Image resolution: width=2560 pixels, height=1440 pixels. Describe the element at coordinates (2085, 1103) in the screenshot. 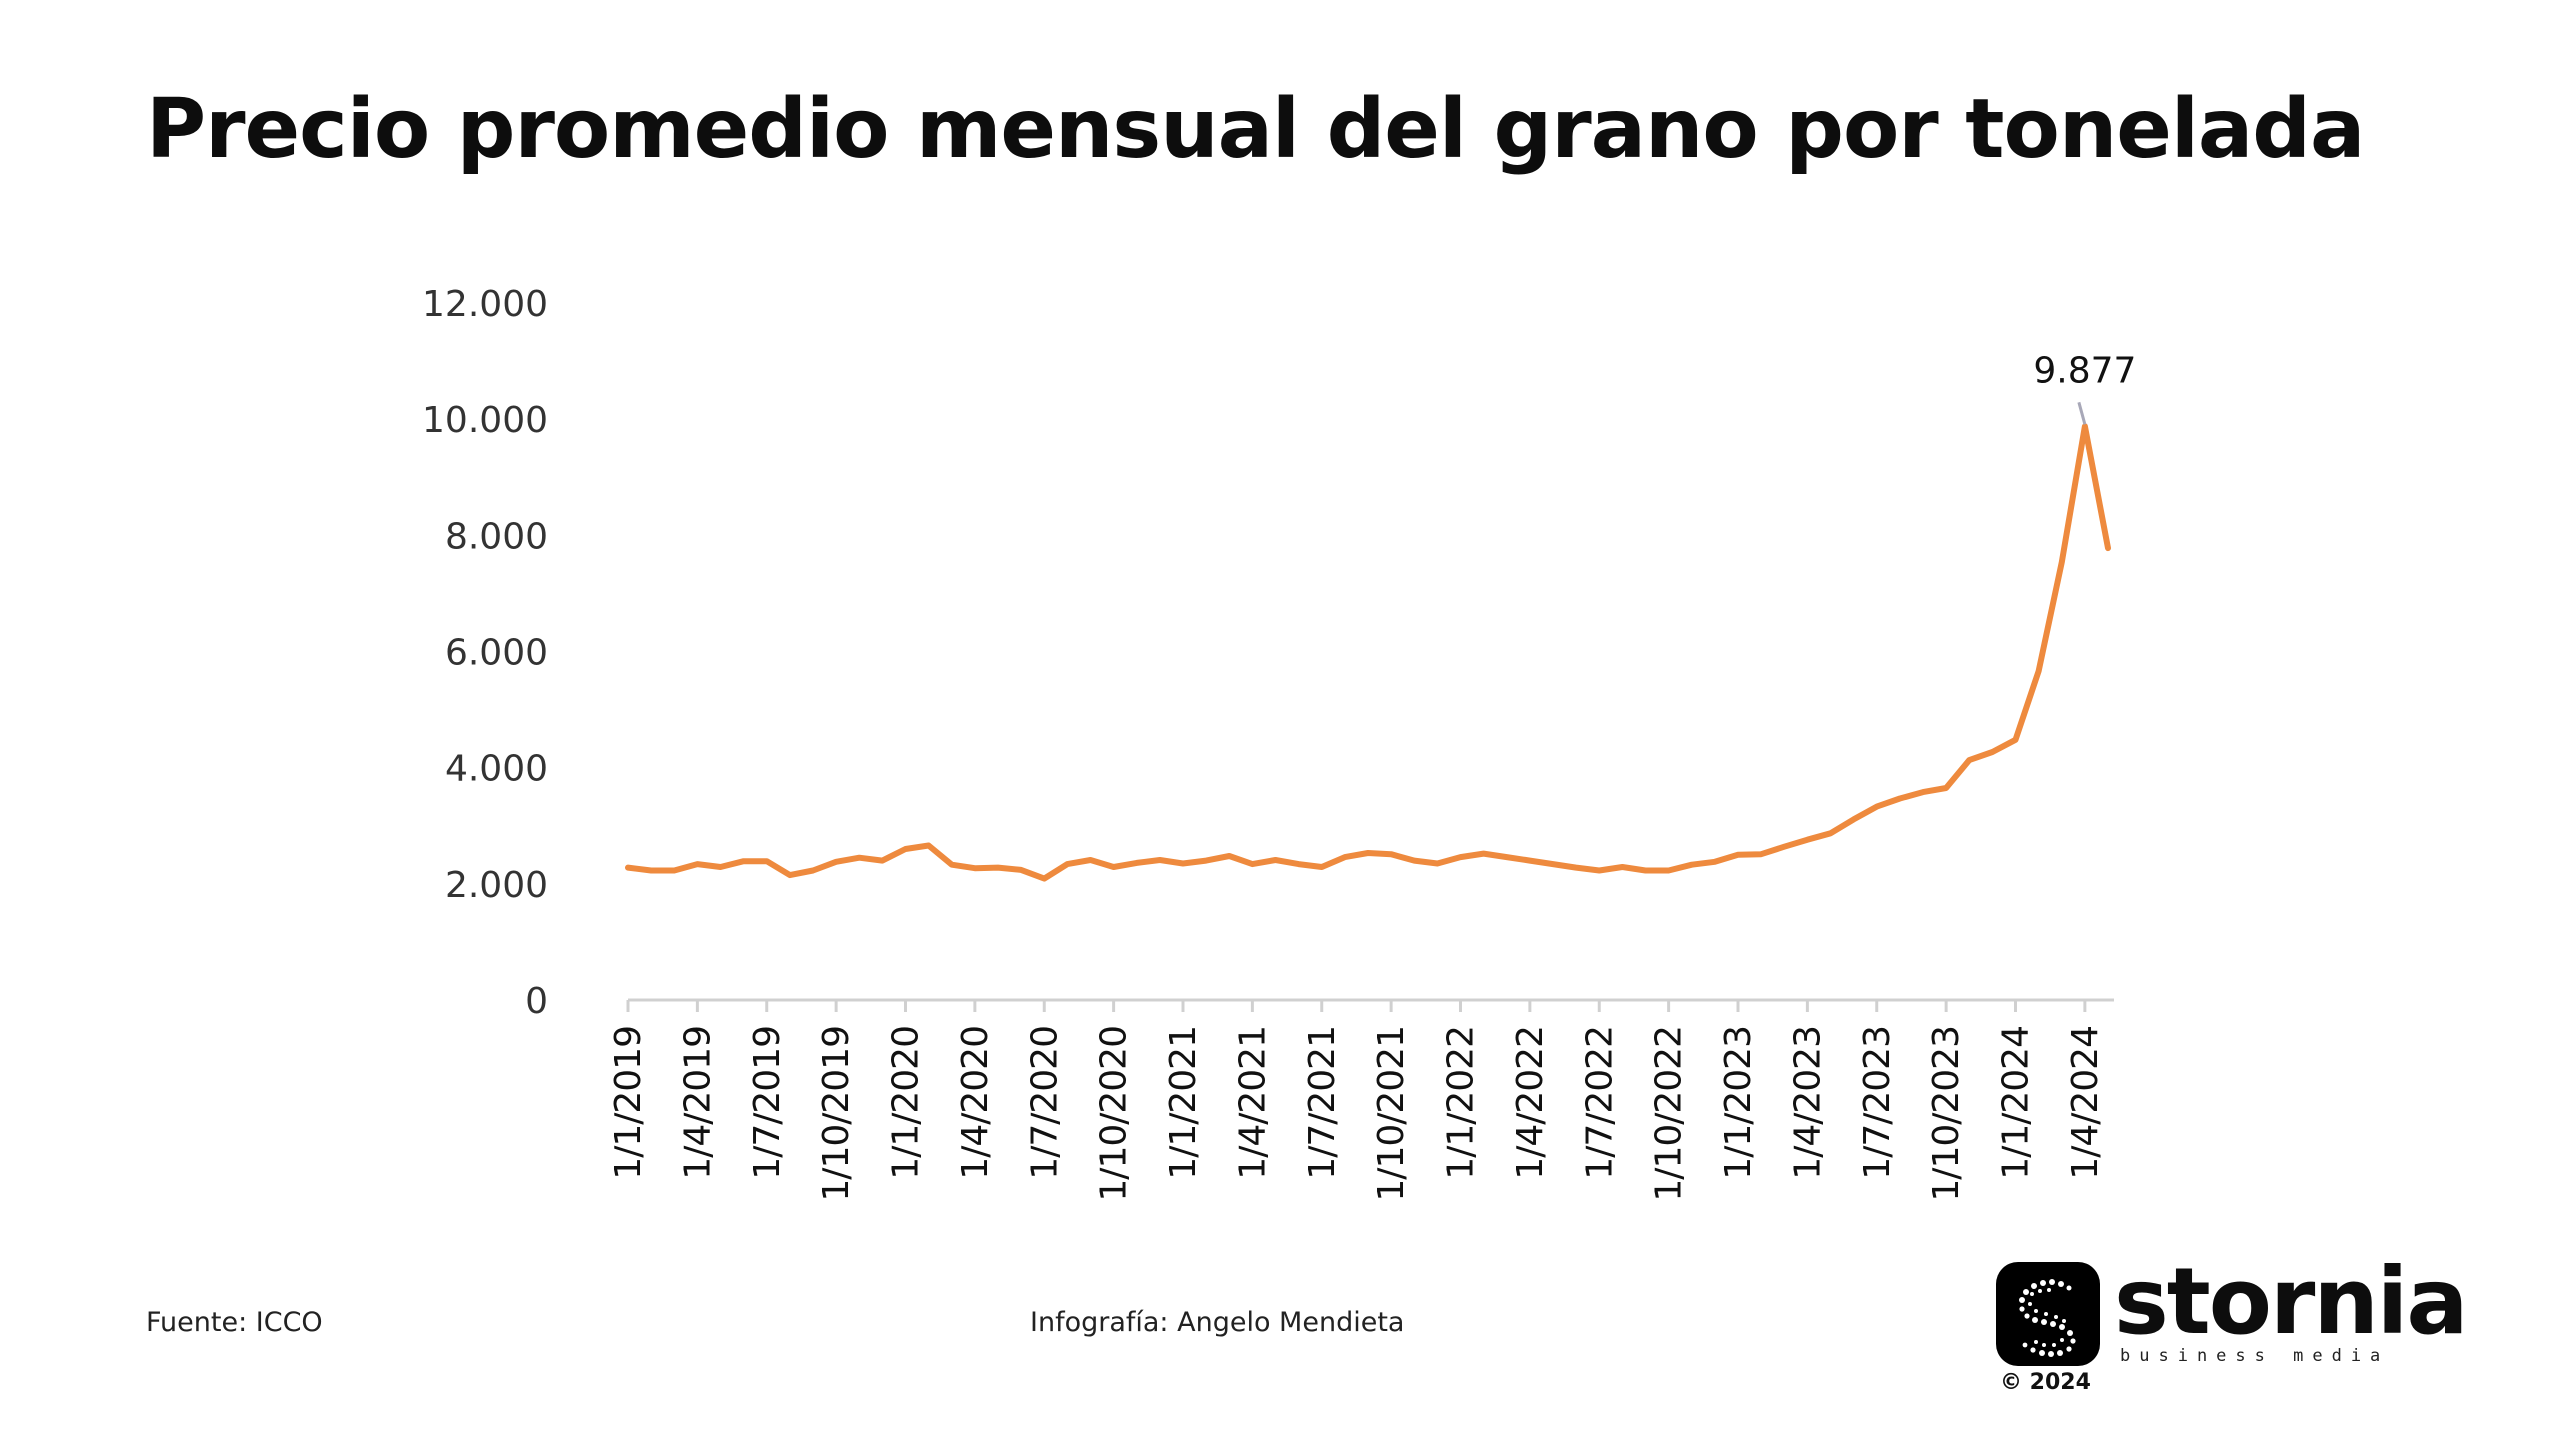

I see `x-tick-label: 1/4/2024` at that location.